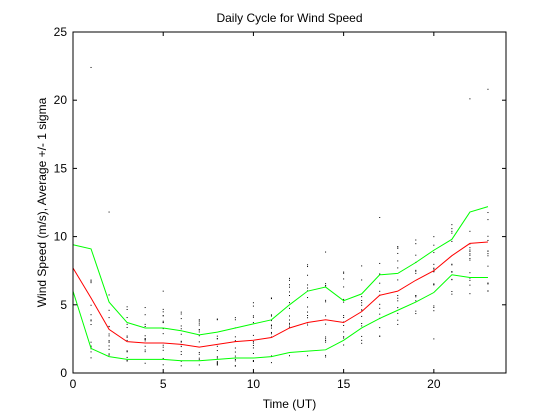 This screenshot has height=420, width=560. I want to click on y-axis-label: Wind Speed (m/s), Average +/- 1 sigma, so click(42, 202).